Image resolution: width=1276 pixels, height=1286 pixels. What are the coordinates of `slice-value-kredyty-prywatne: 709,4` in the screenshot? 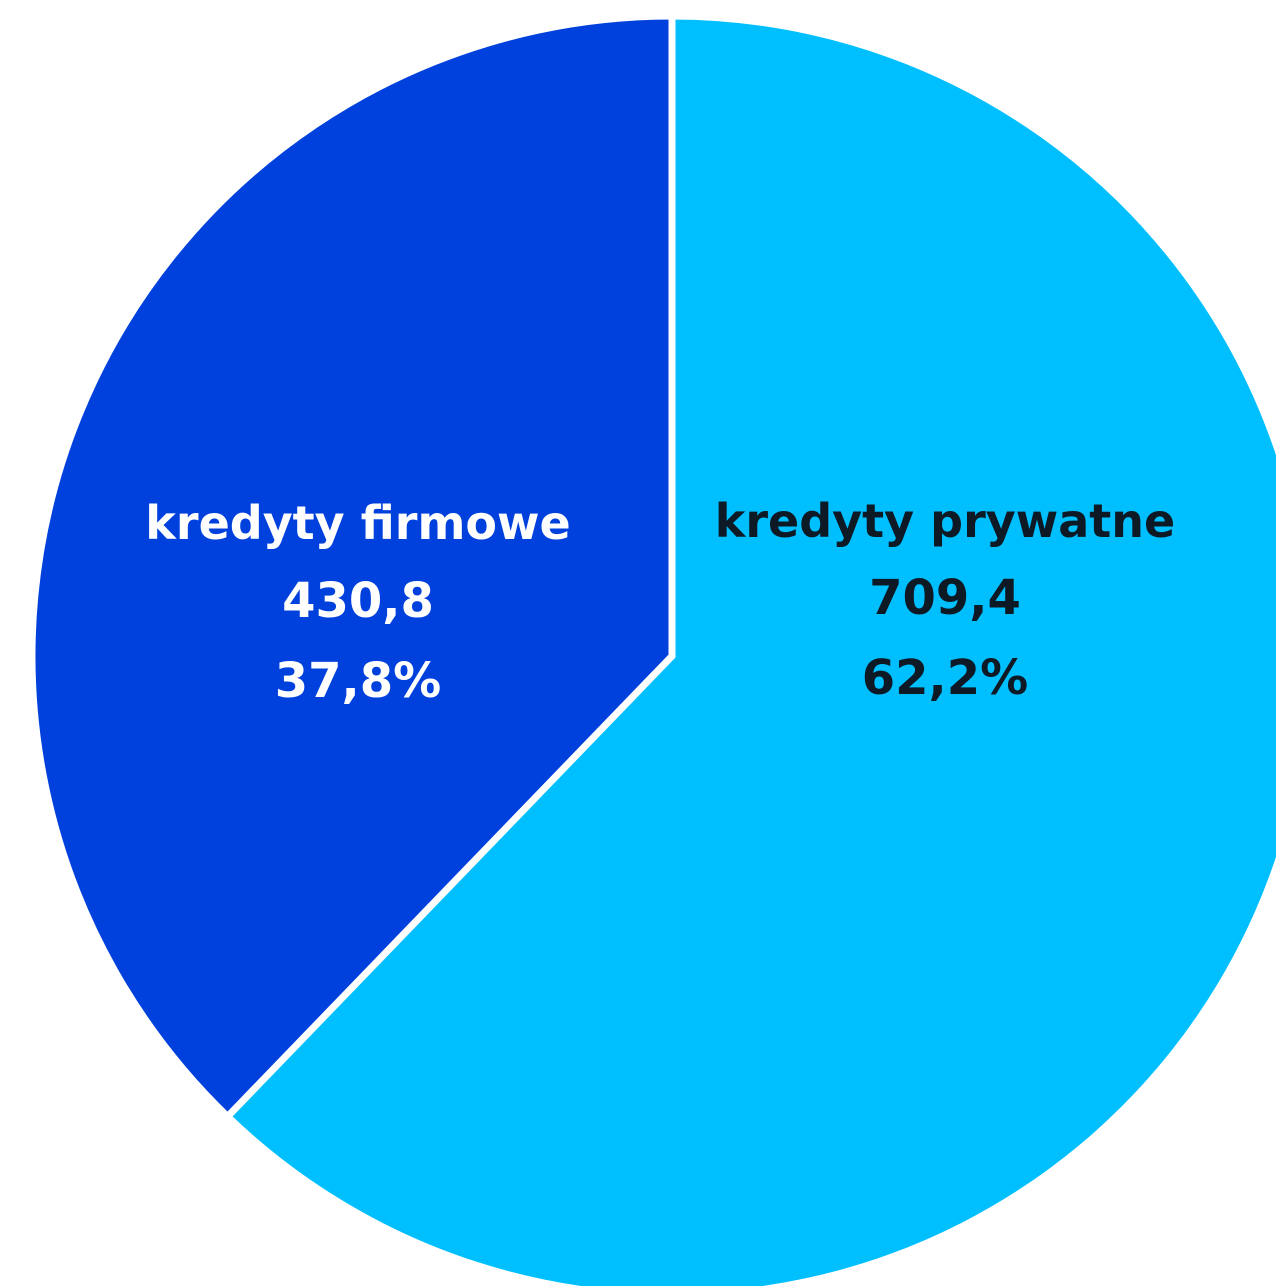 It's located at (945, 598).